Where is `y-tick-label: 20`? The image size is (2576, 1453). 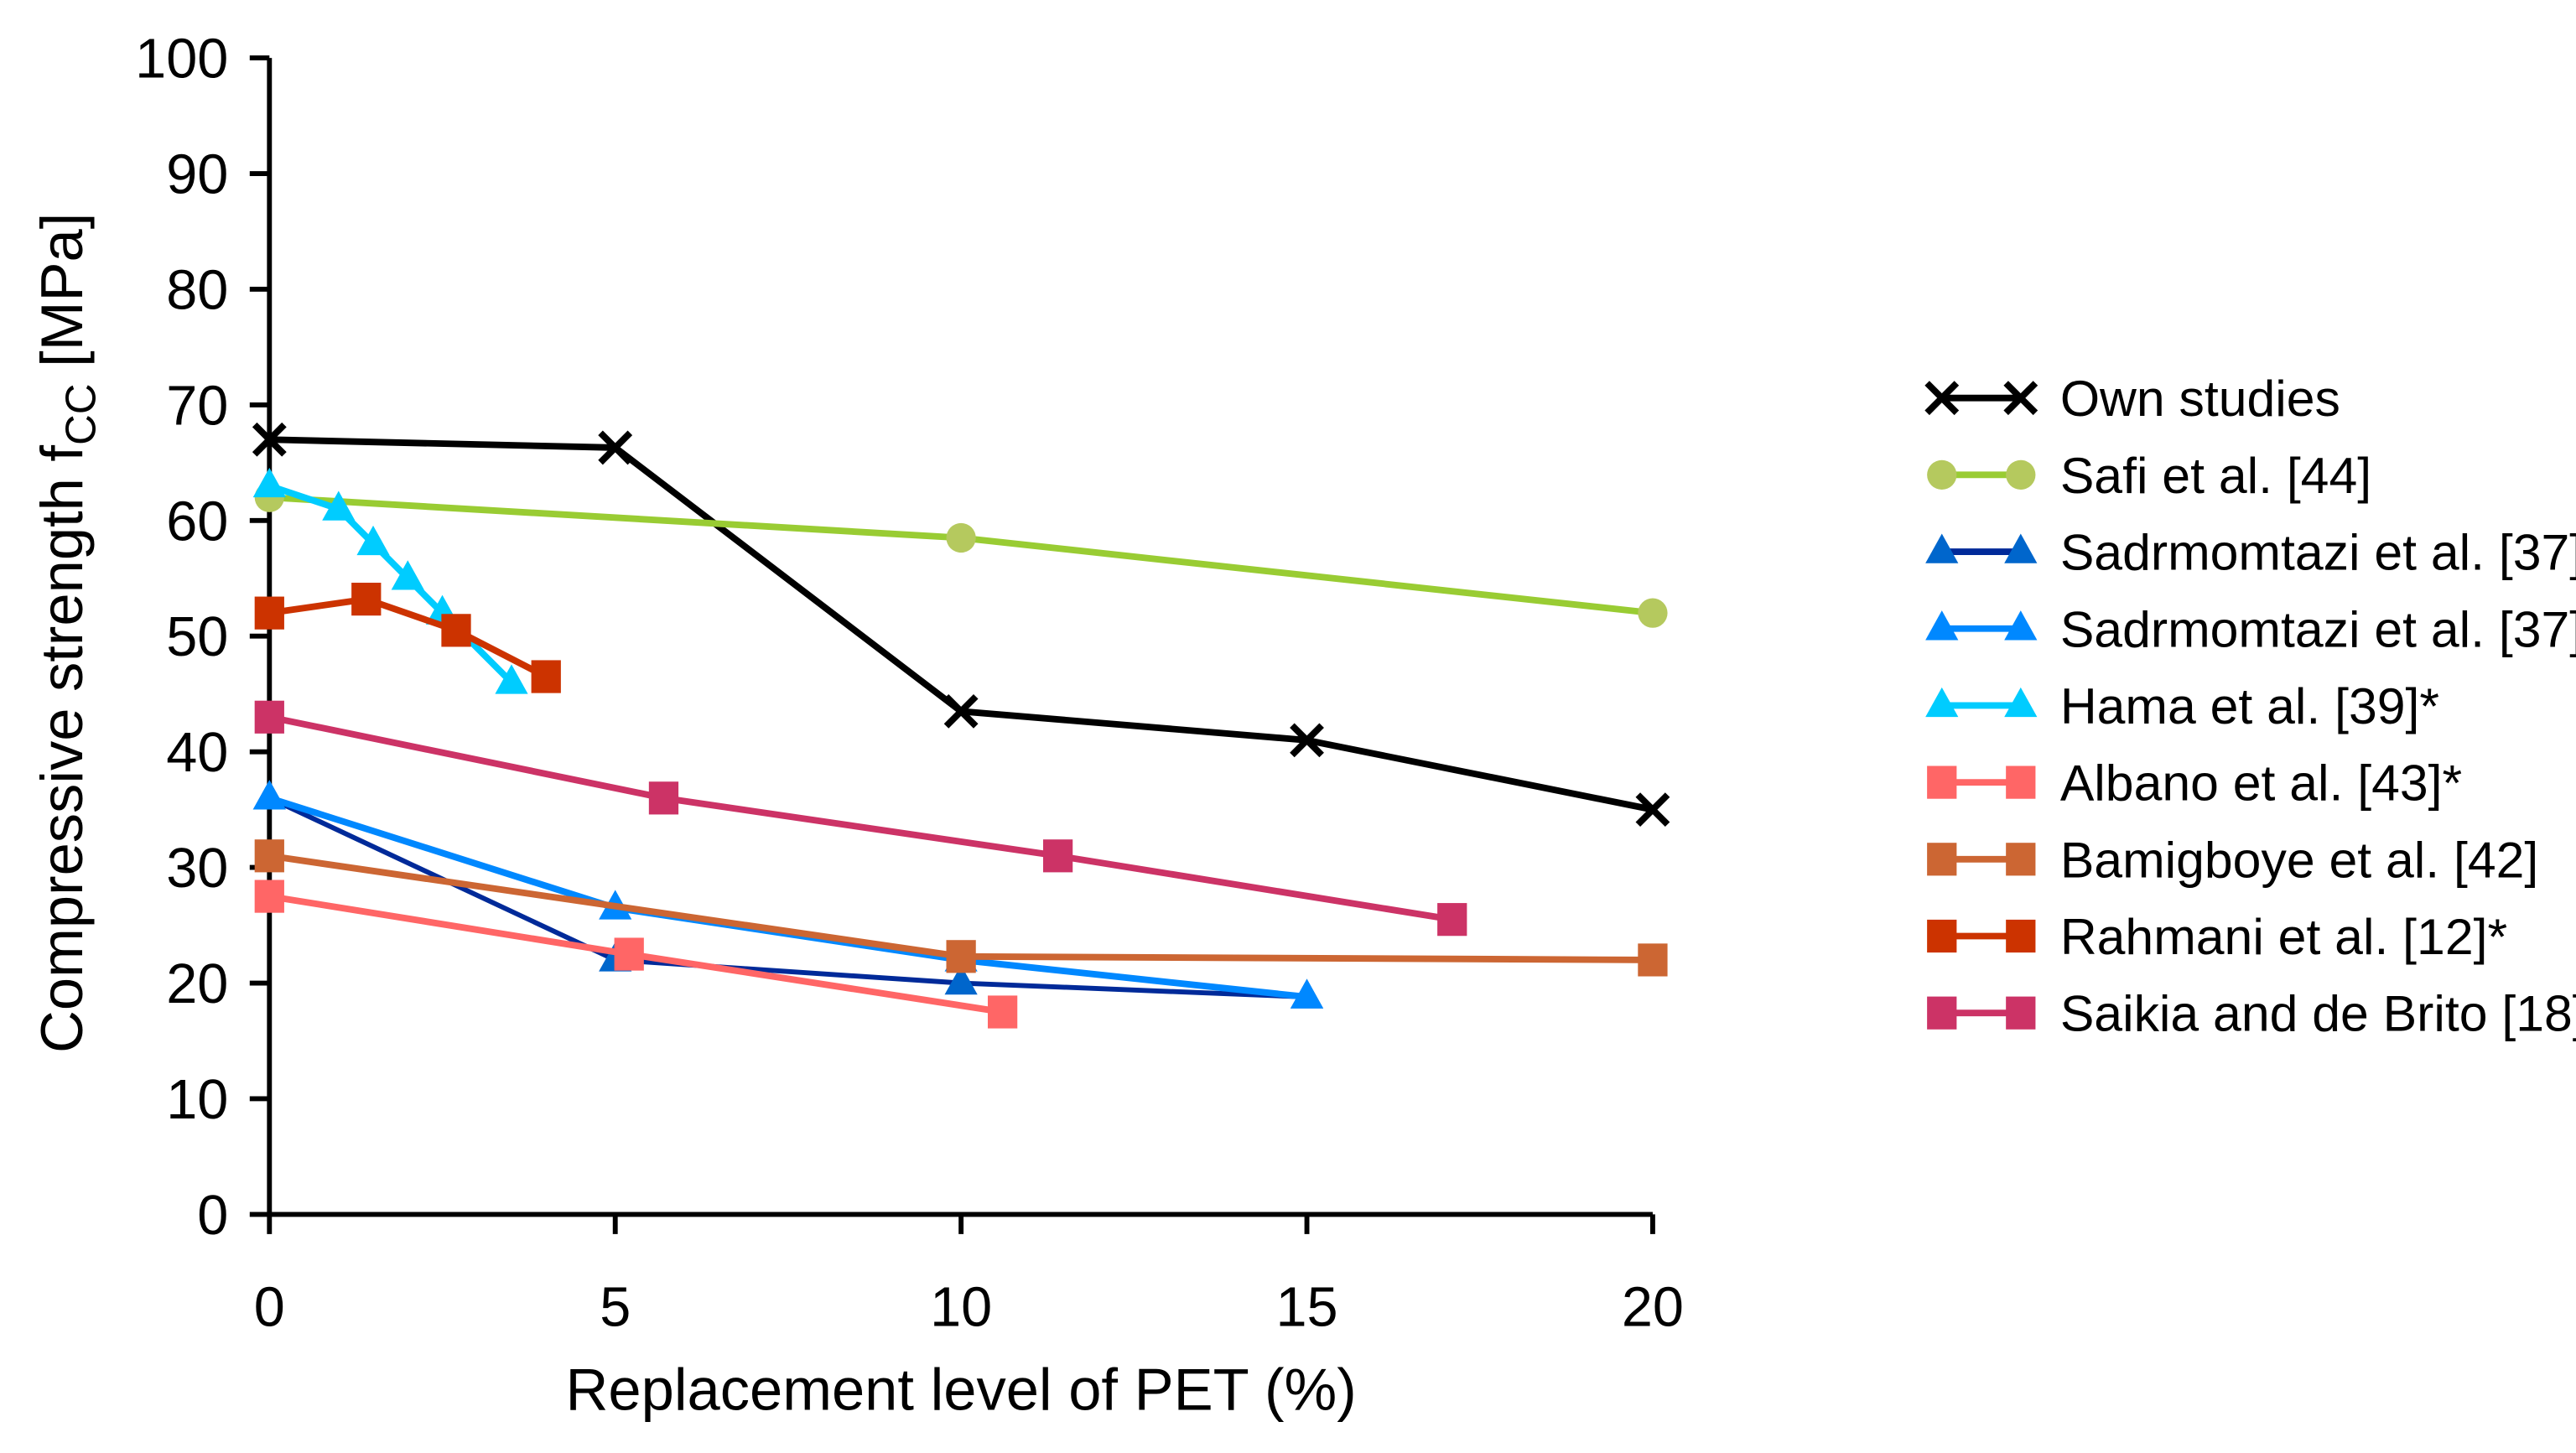 y-tick-label: 20 is located at coordinates (197, 984).